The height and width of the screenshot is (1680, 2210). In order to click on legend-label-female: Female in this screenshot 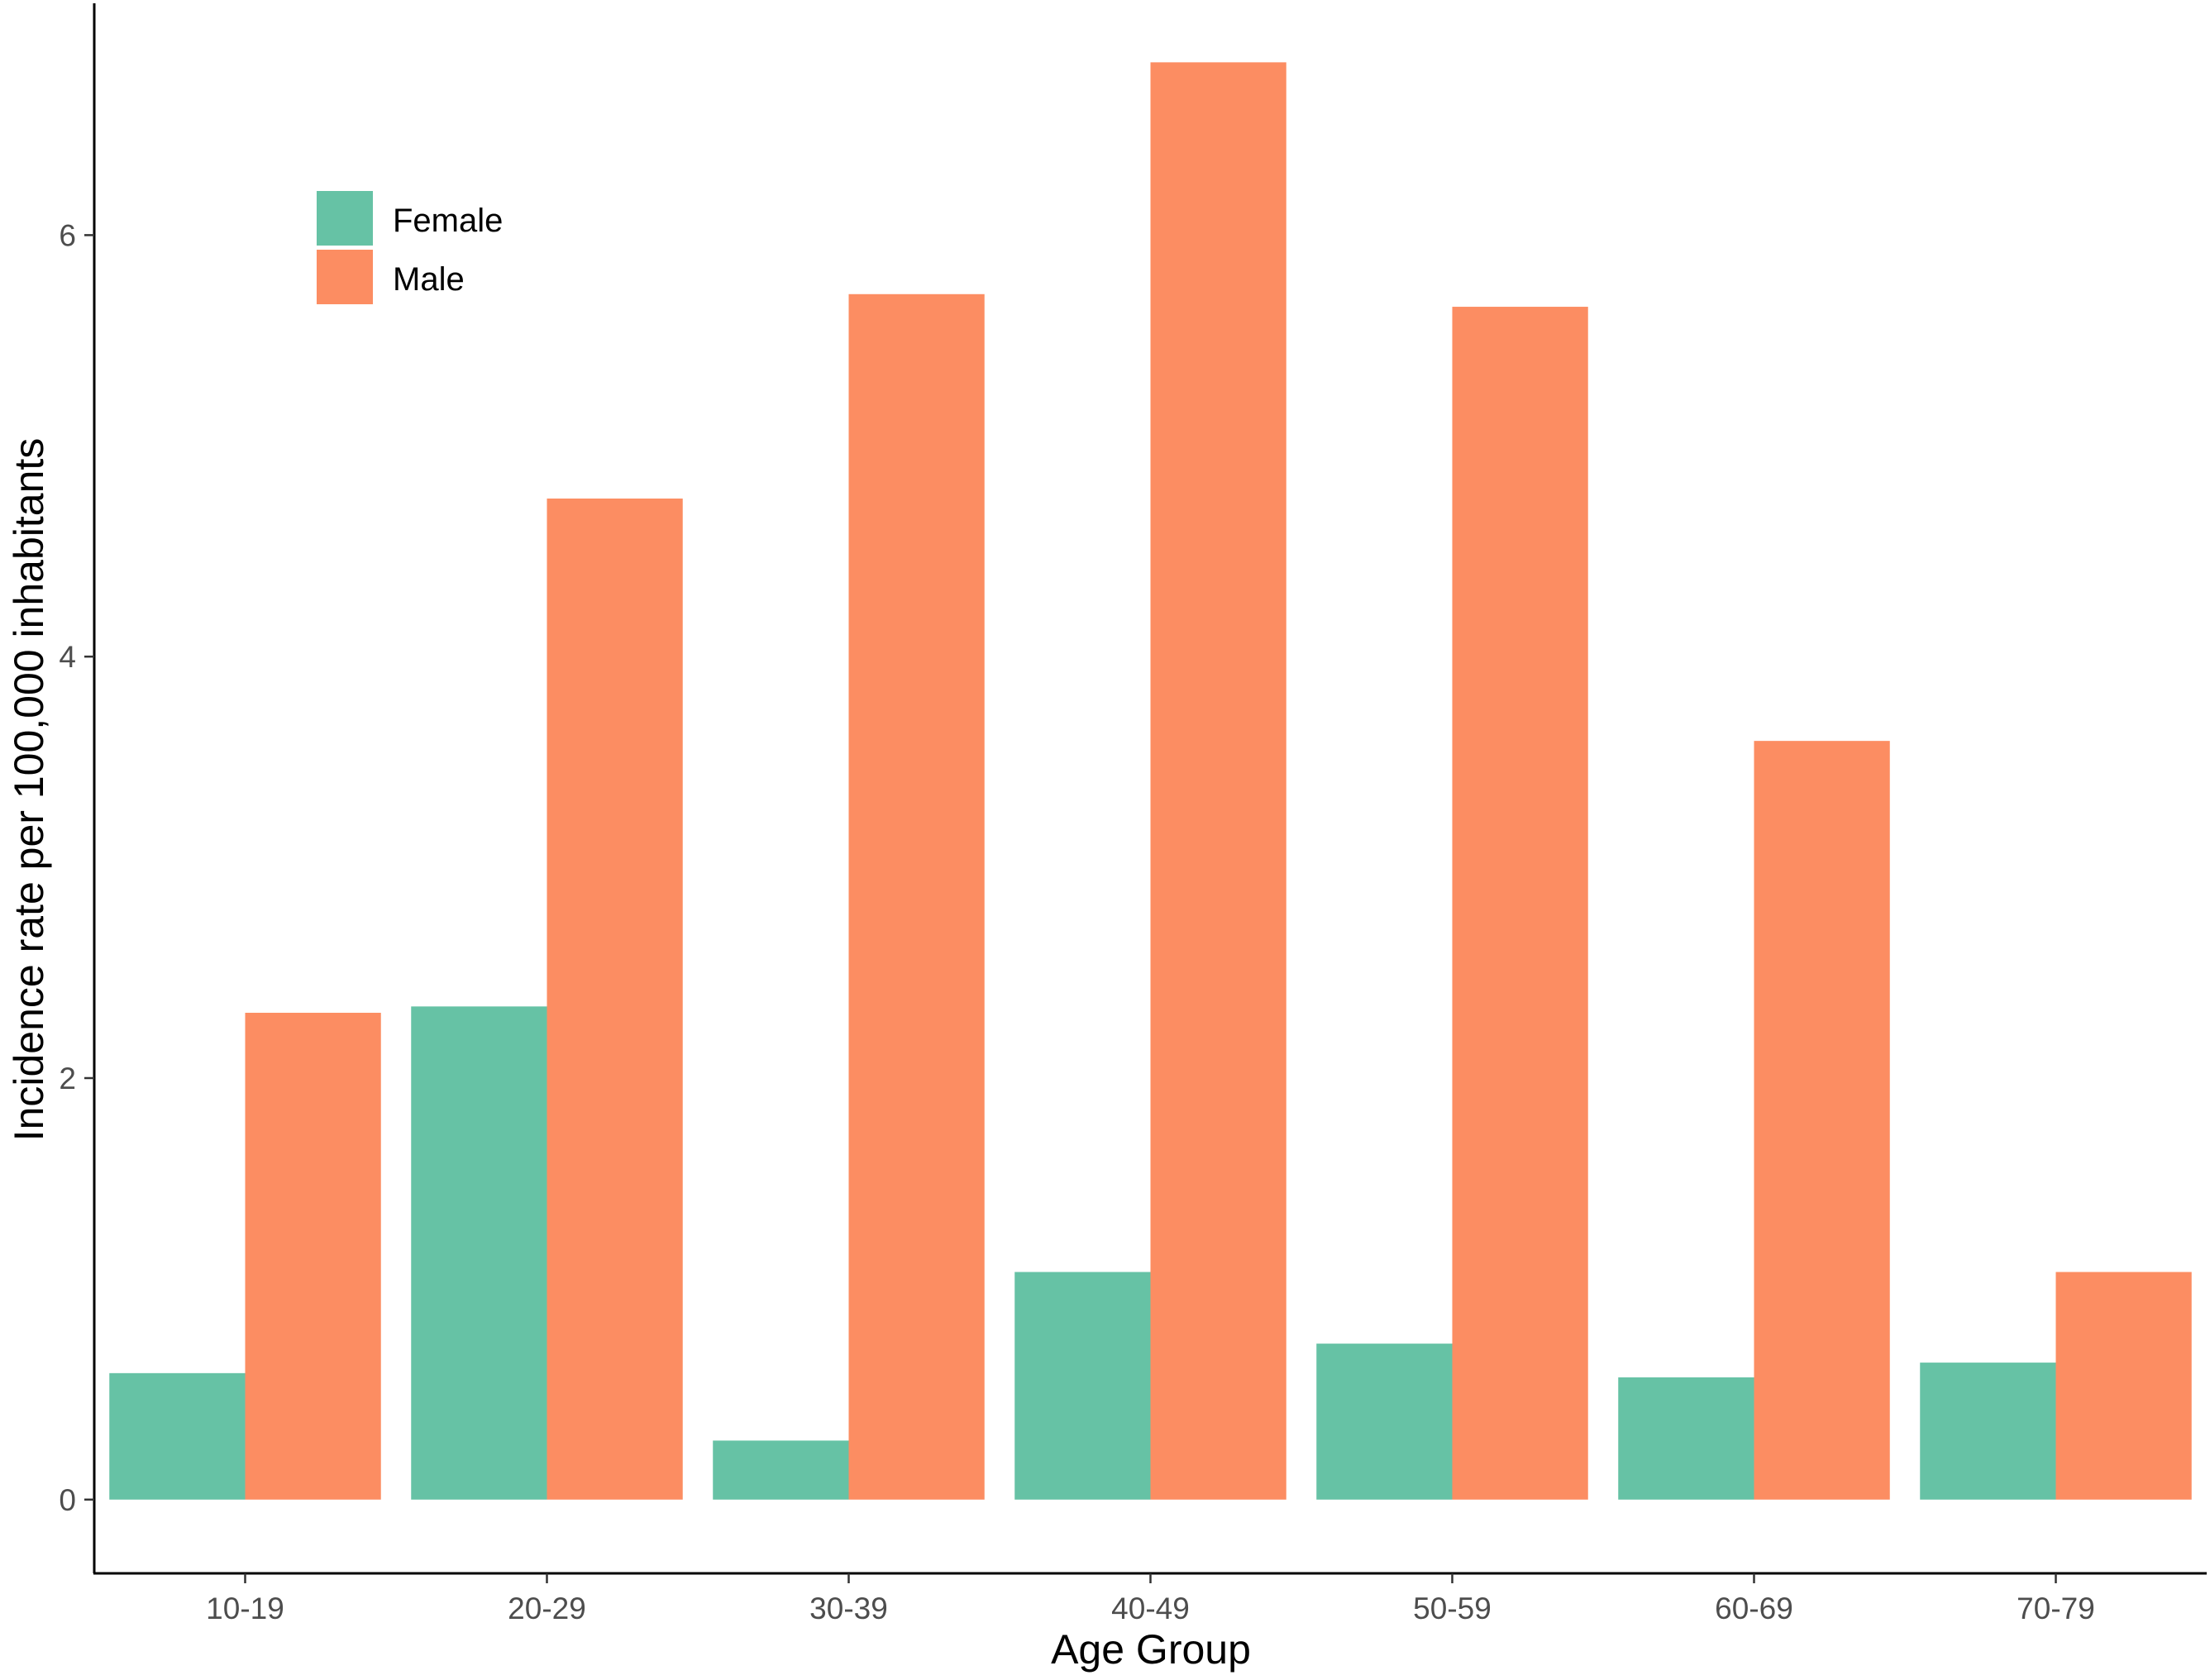, I will do `click(448, 221)`.